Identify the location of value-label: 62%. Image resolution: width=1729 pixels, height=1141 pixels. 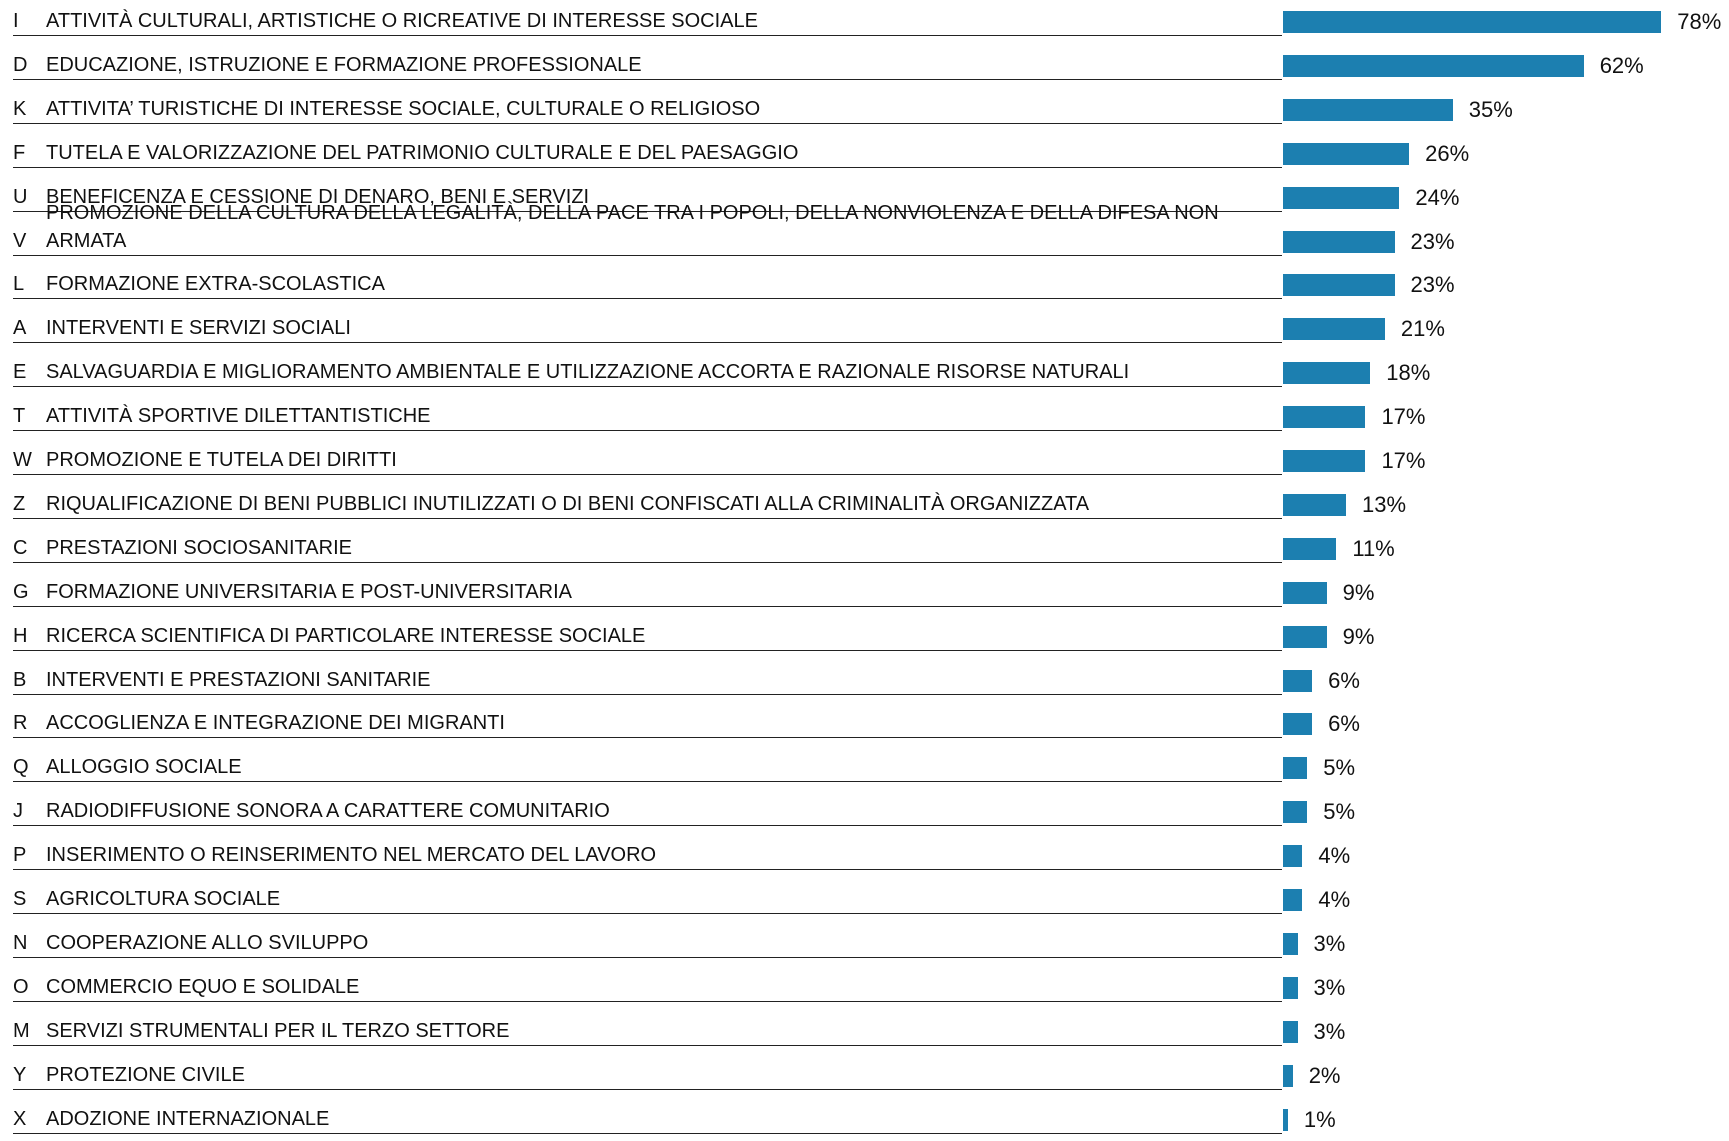
(1621, 65).